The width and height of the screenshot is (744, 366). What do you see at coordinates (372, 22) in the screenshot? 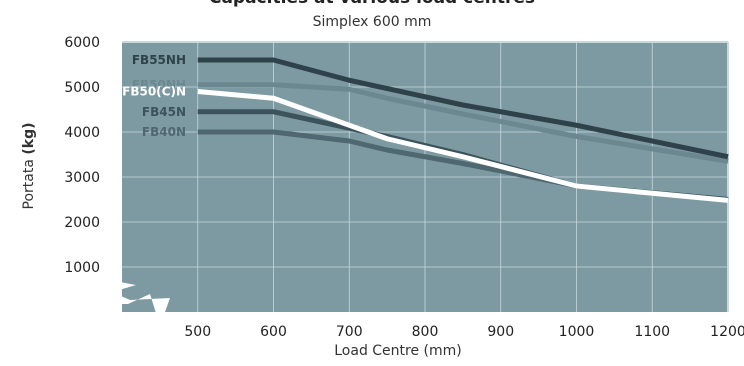
I see `chart-subtitle: Simplex 600 mm` at bounding box center [372, 22].